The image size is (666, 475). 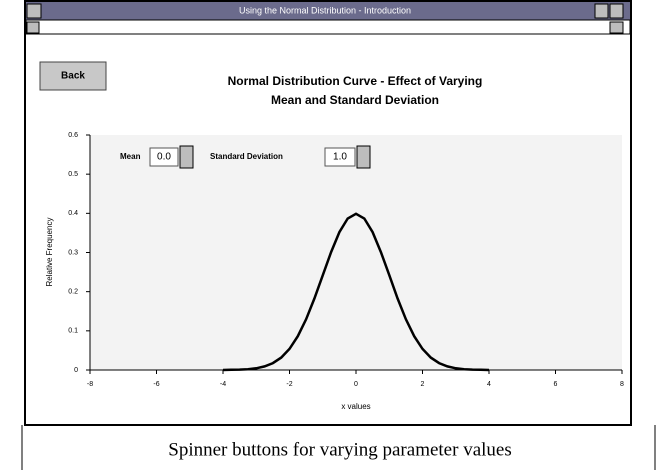 I want to click on mean-label: Mean, so click(x=130, y=156).